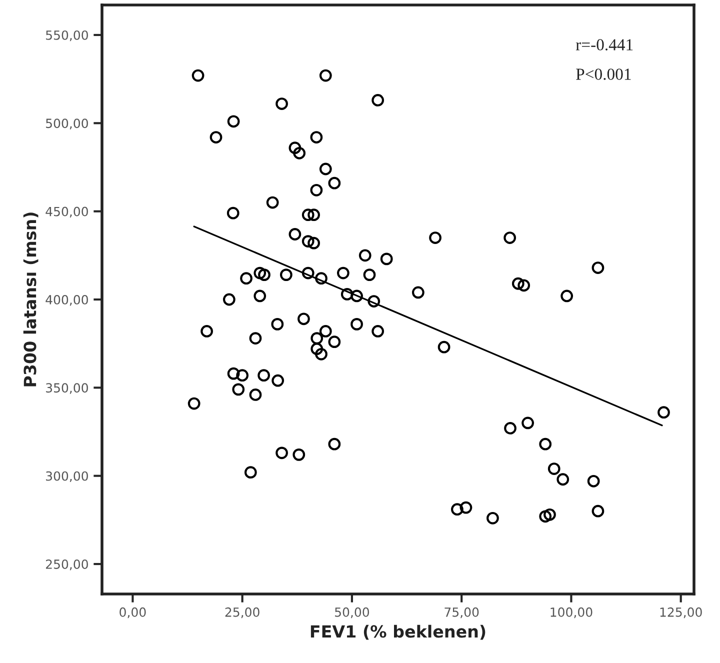  I want to click on y-tick-label: 350,00, so click(67, 388).